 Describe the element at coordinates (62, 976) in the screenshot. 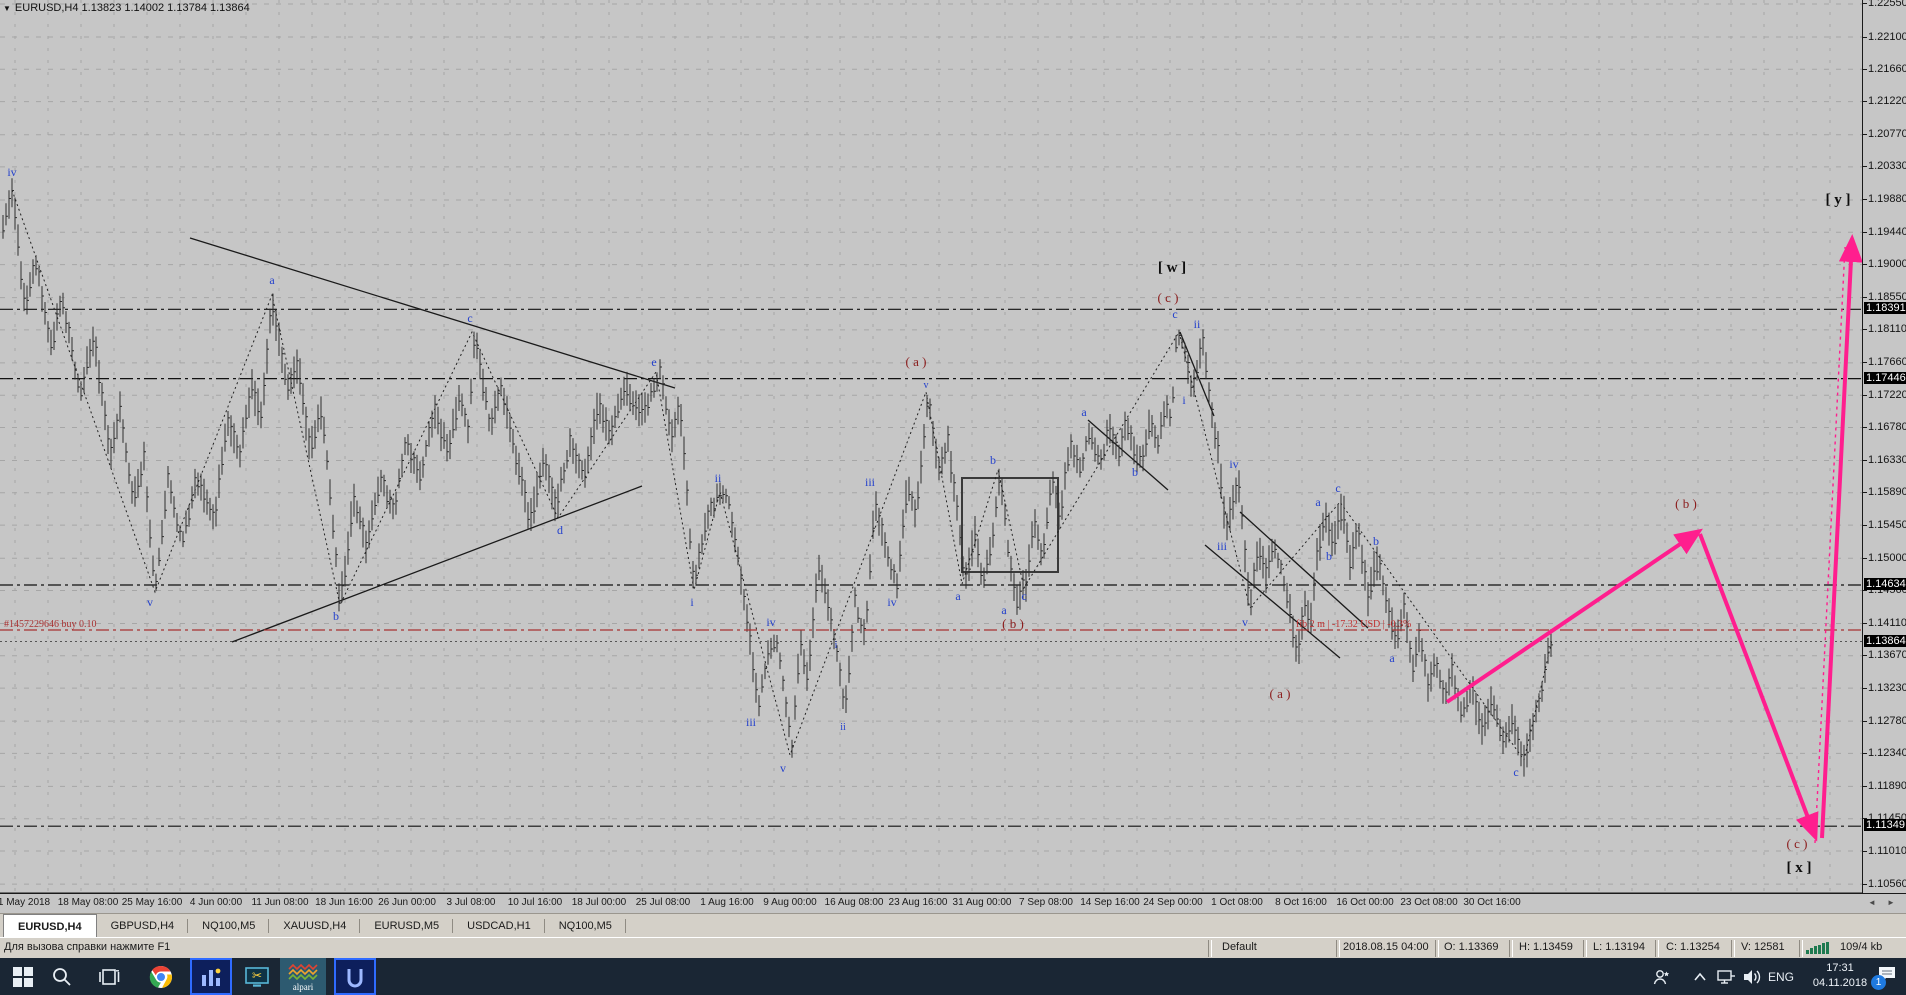

I see `taskbar-search-button` at that location.